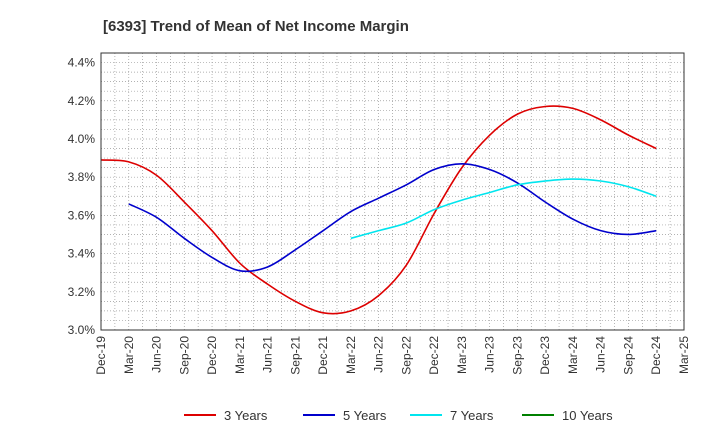  What do you see at coordinates (573, 355) in the screenshot?
I see `x-tick-label: Mar-24` at bounding box center [573, 355].